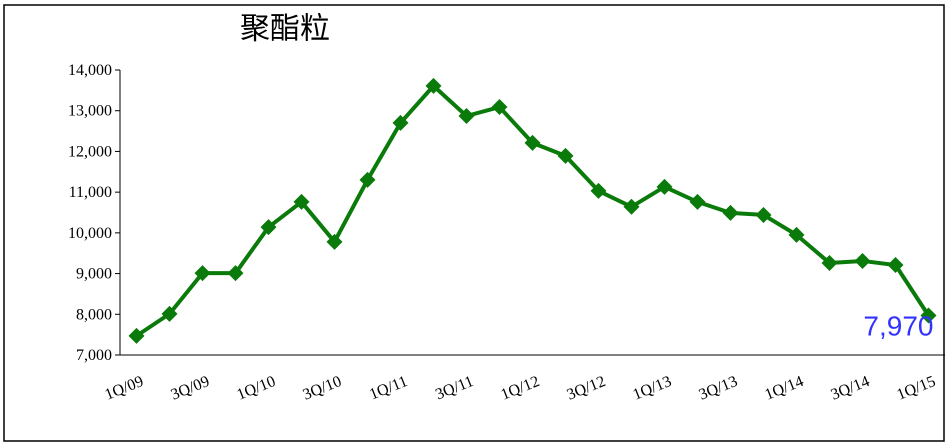  I want to click on x-tick-label: 1Q/12, so click(520, 388).